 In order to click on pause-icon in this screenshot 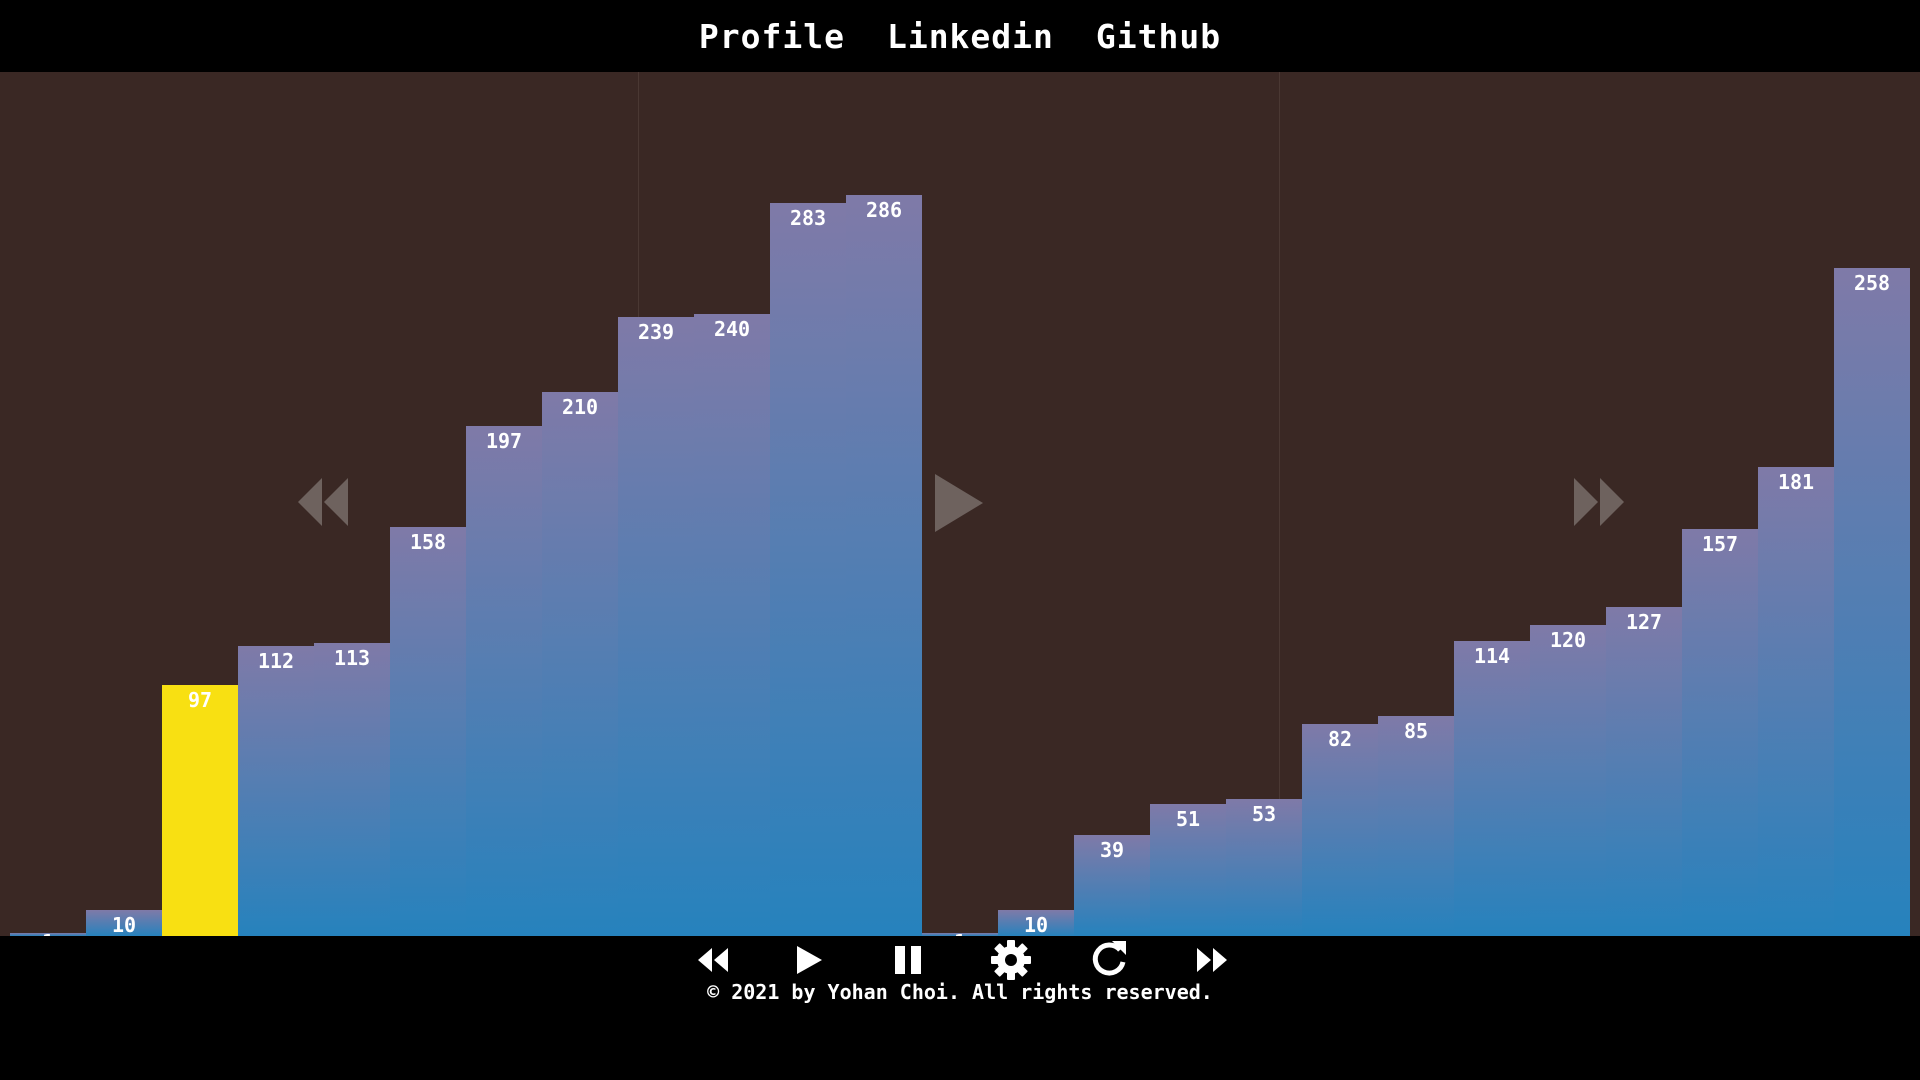, I will do `click(909, 960)`.